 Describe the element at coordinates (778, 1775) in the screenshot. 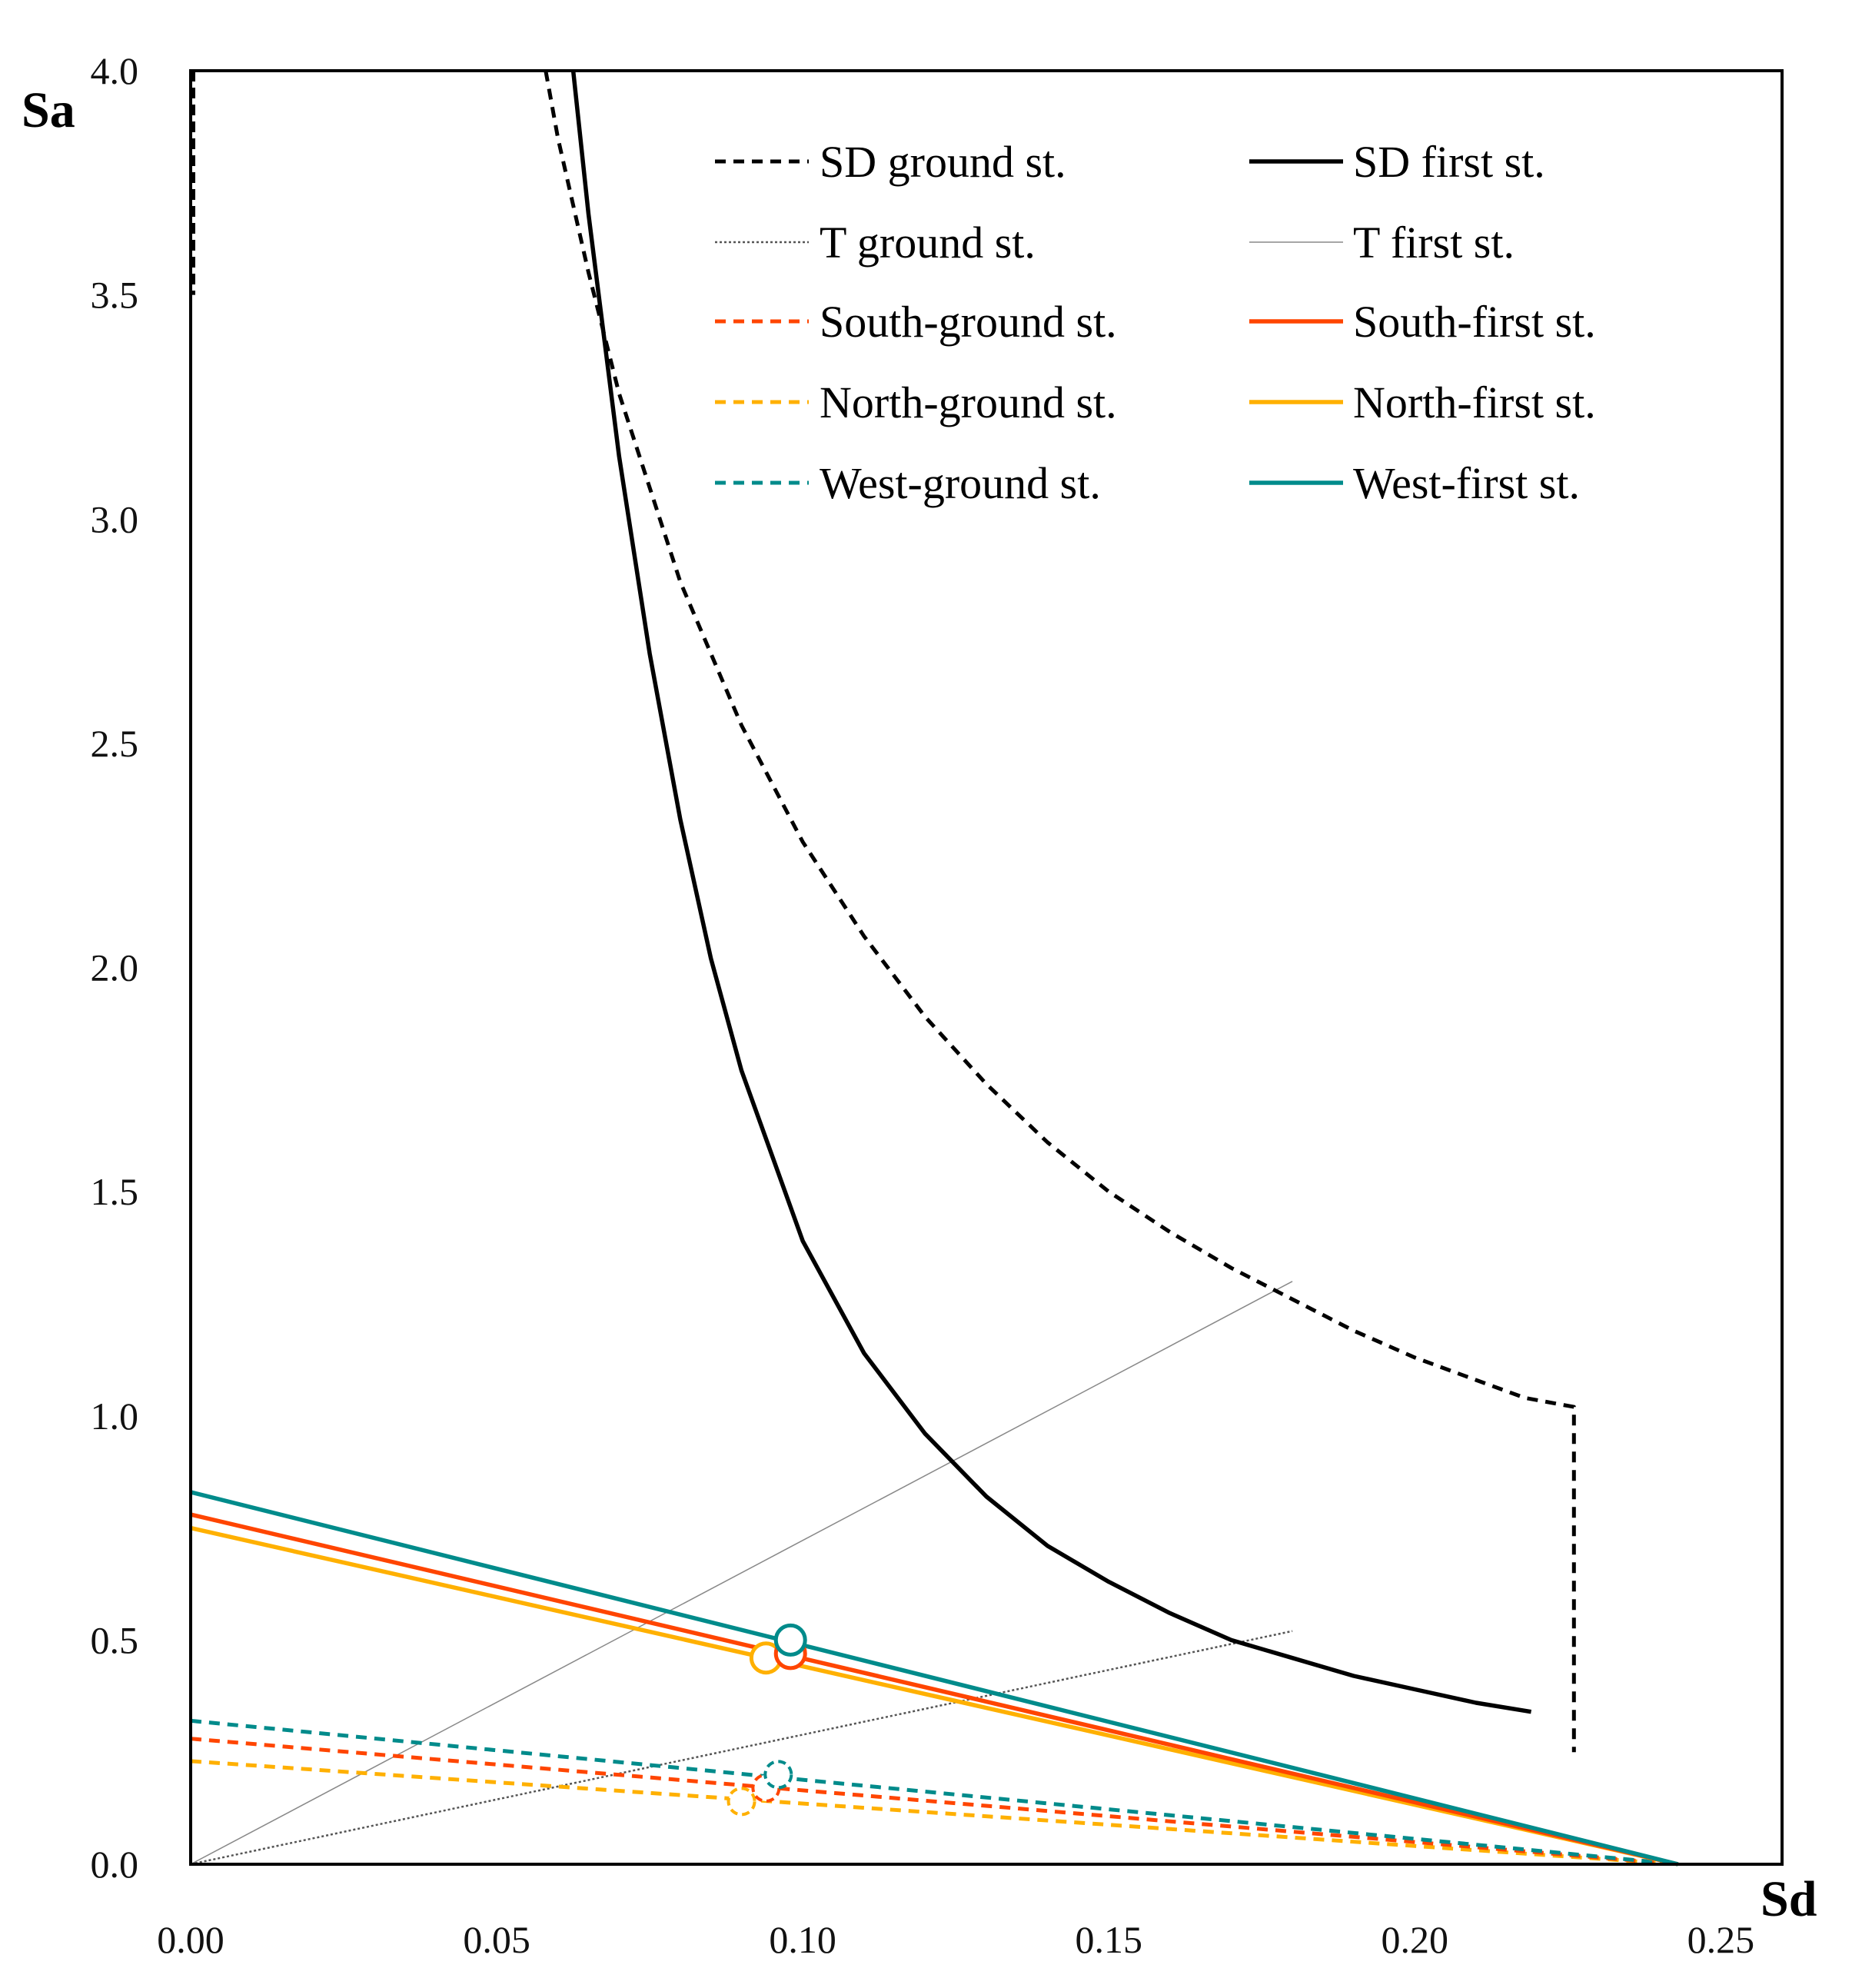

I see `marker-west-ground-st` at that location.